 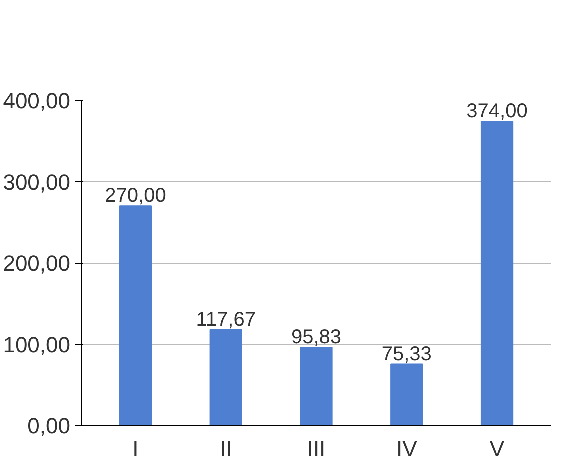 I want to click on x-tick-label: II, so click(x=226, y=449).